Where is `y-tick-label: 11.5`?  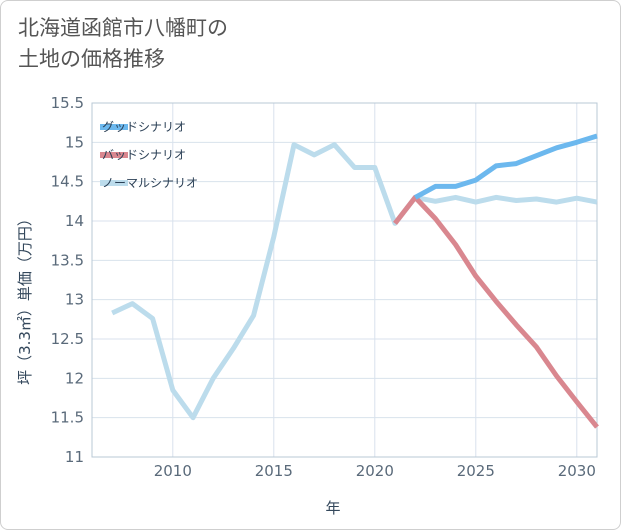
y-tick-label: 11.5 is located at coordinates (67, 418).